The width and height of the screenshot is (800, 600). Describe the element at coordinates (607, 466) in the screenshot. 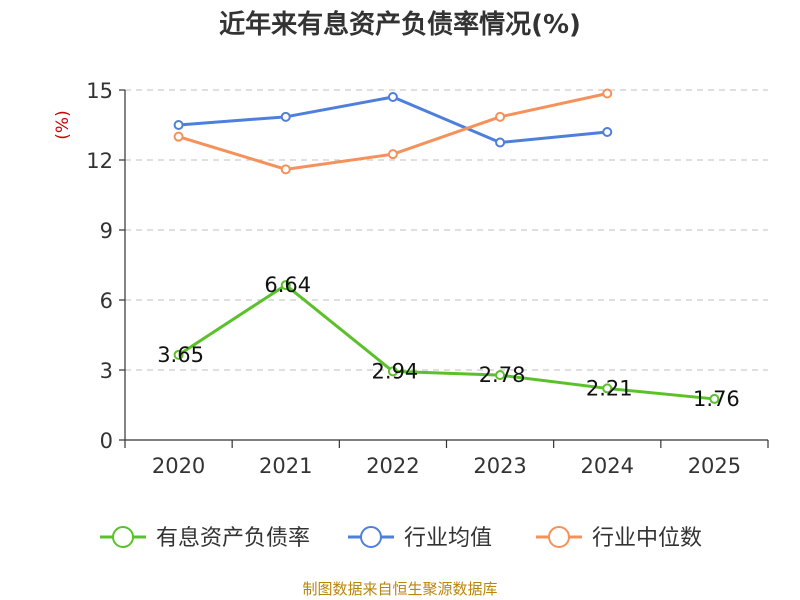

I see `x-tick-label: 2024` at that location.